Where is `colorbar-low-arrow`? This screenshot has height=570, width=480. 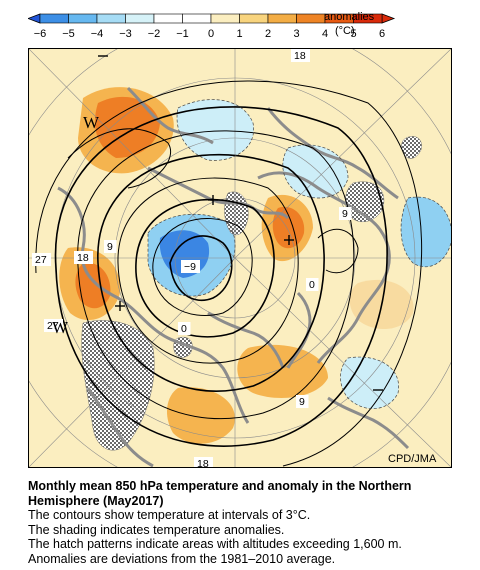 colorbar-low-arrow is located at coordinates (34, 18).